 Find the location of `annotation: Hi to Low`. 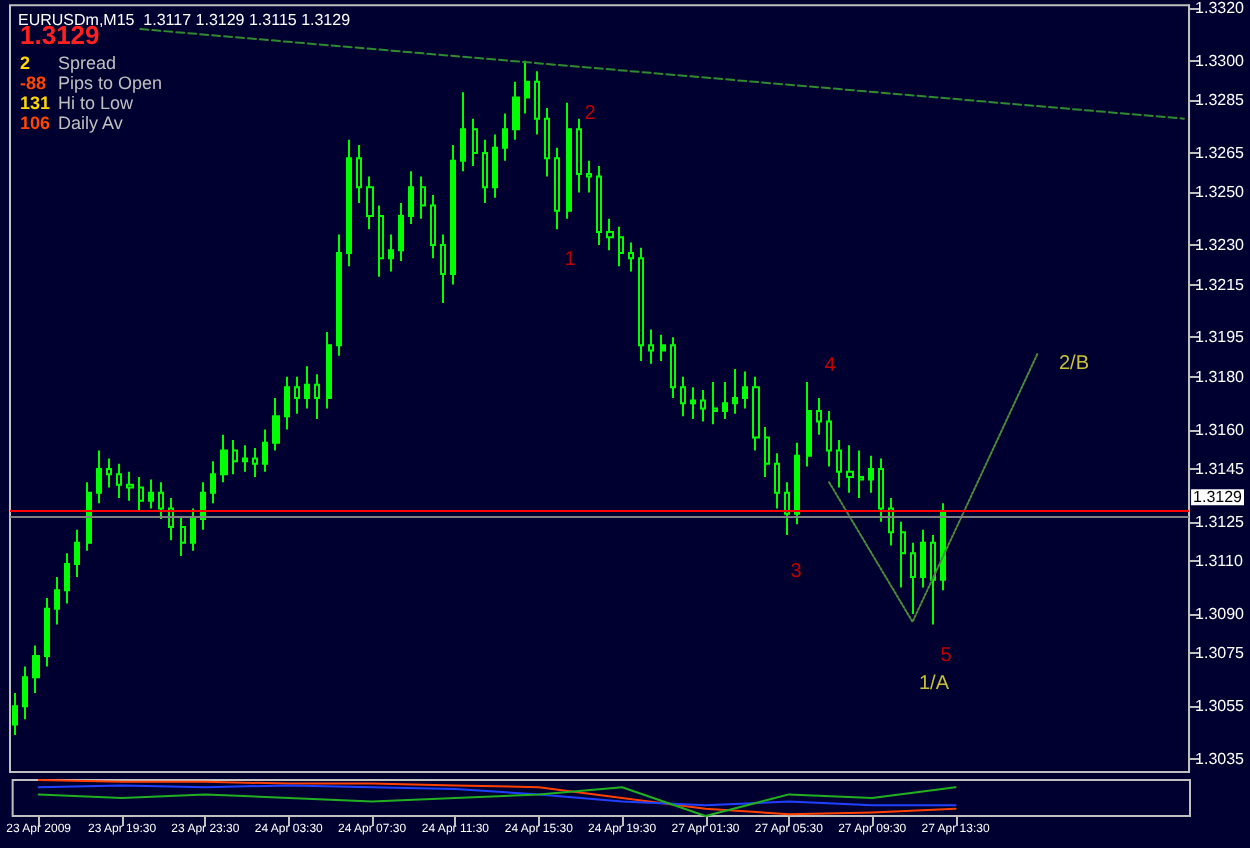

annotation: Hi to Low is located at coordinates (96, 103).